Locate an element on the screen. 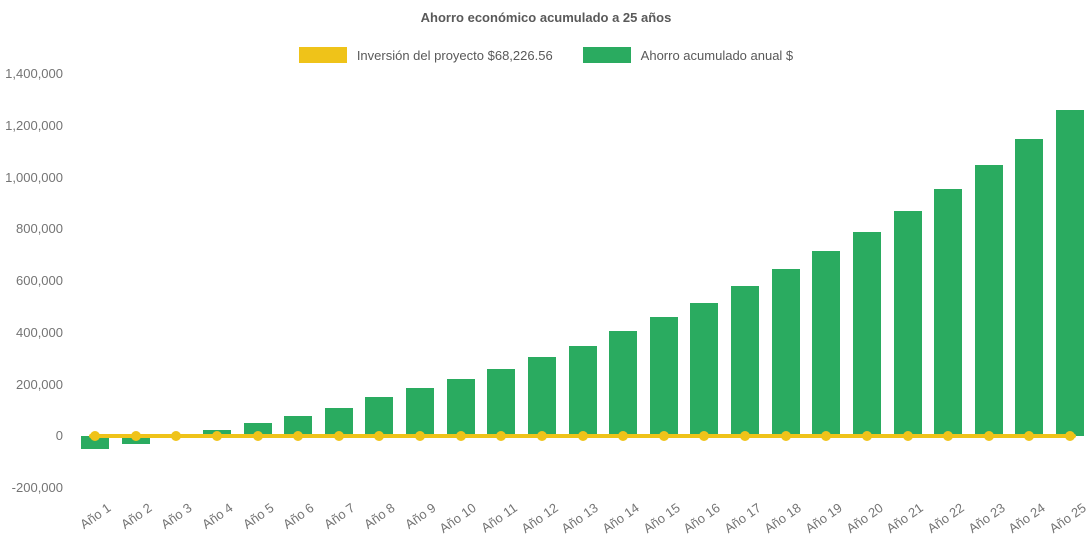 The image size is (1092, 545). x-tick-label: Año 21 is located at coordinates (905, 518).